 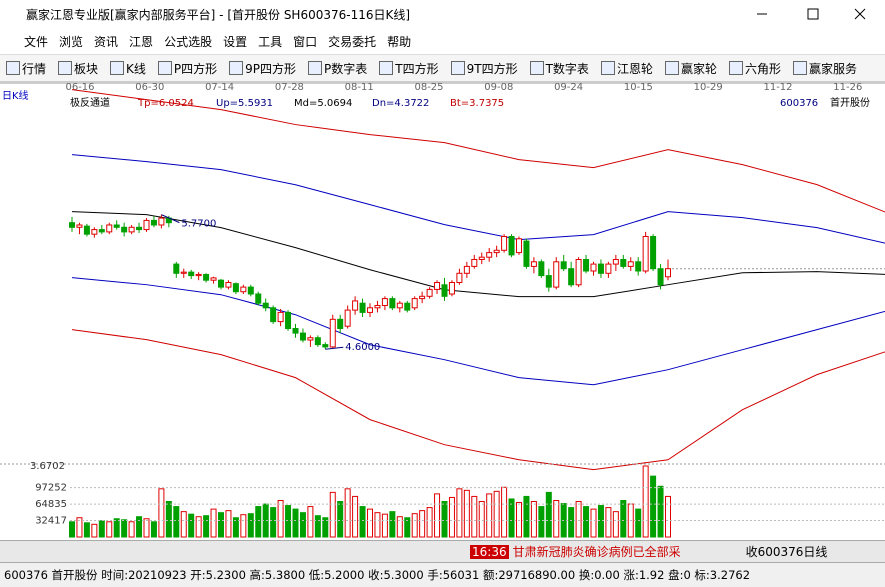 I want to click on menu-item: 文件, so click(x=36, y=41).